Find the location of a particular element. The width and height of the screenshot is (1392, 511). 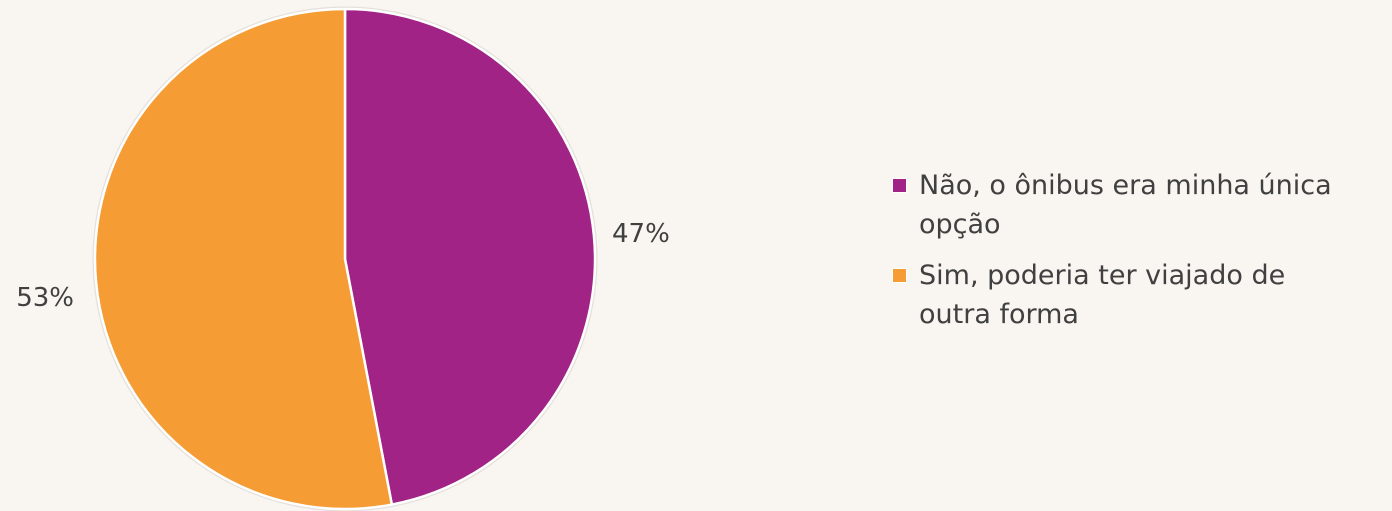

legend-swatch-sim is located at coordinates (899, 275).